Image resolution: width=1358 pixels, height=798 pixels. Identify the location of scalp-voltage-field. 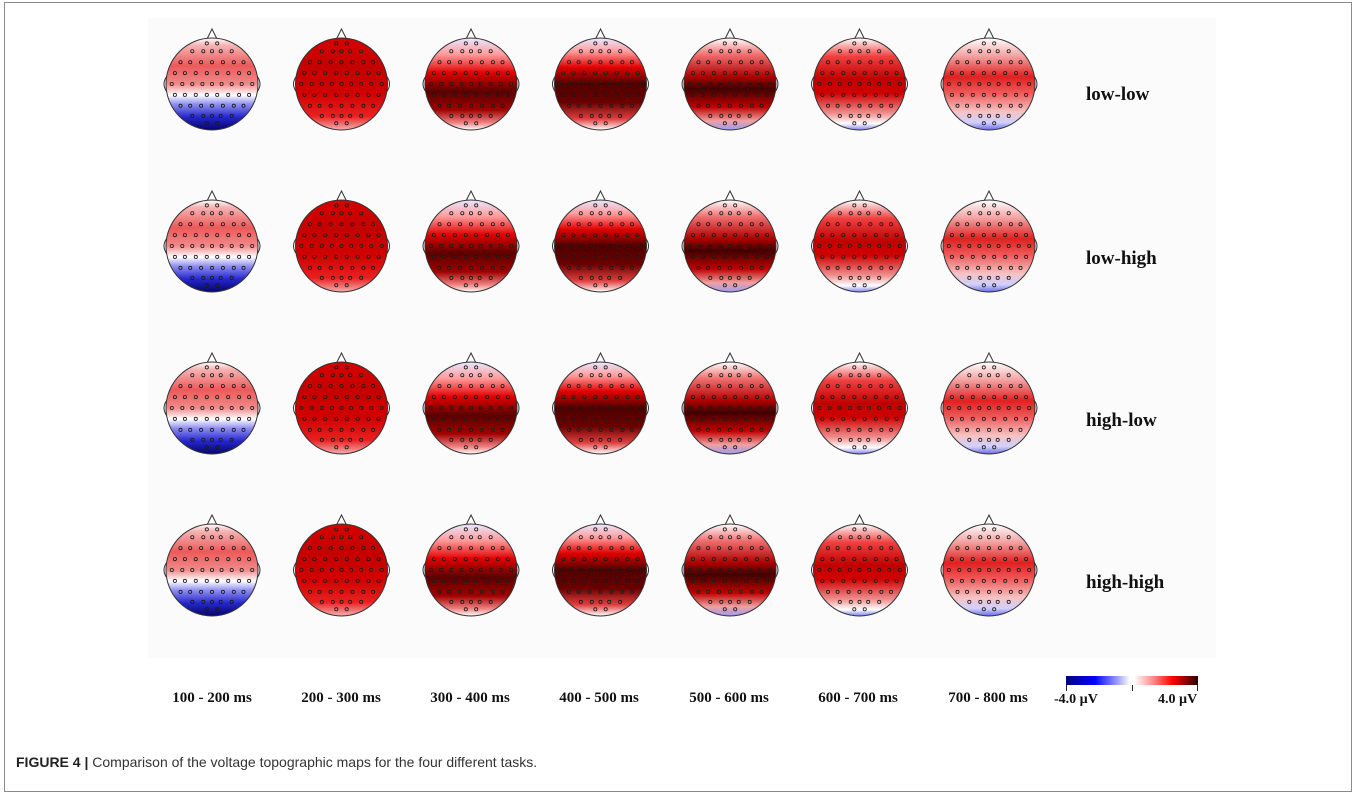
(341, 570).